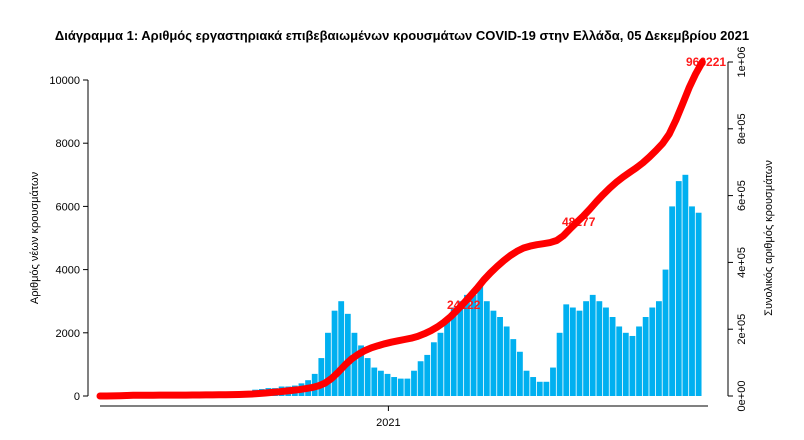 The image size is (804, 440). I want to click on y2-tick-label: 0e+00, so click(742, 396).